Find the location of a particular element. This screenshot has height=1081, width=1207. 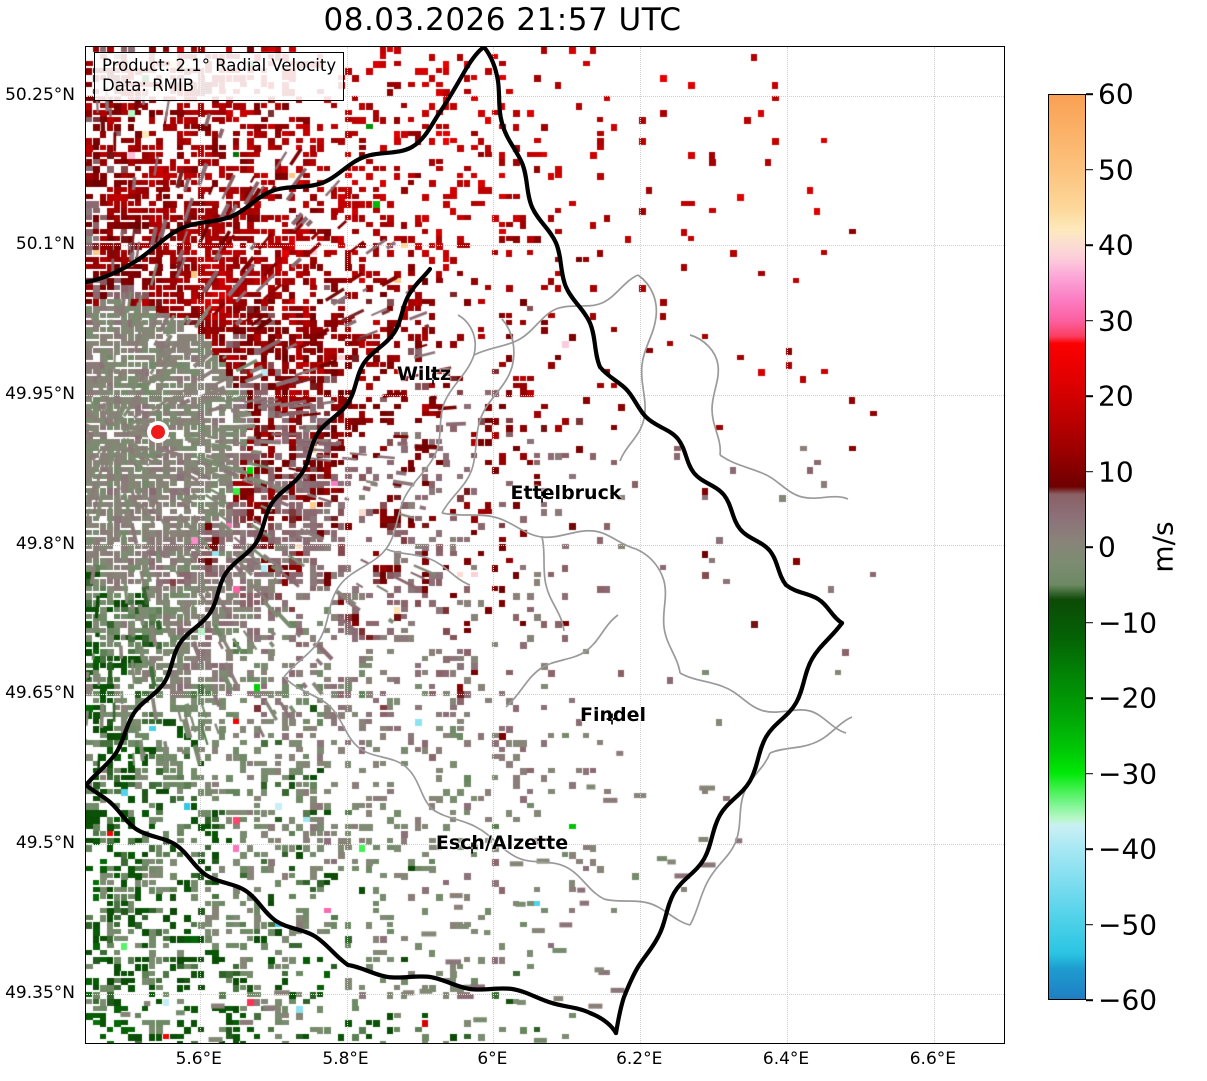

colorbar-tick-label-10: 40 is located at coordinates (1116, 245).